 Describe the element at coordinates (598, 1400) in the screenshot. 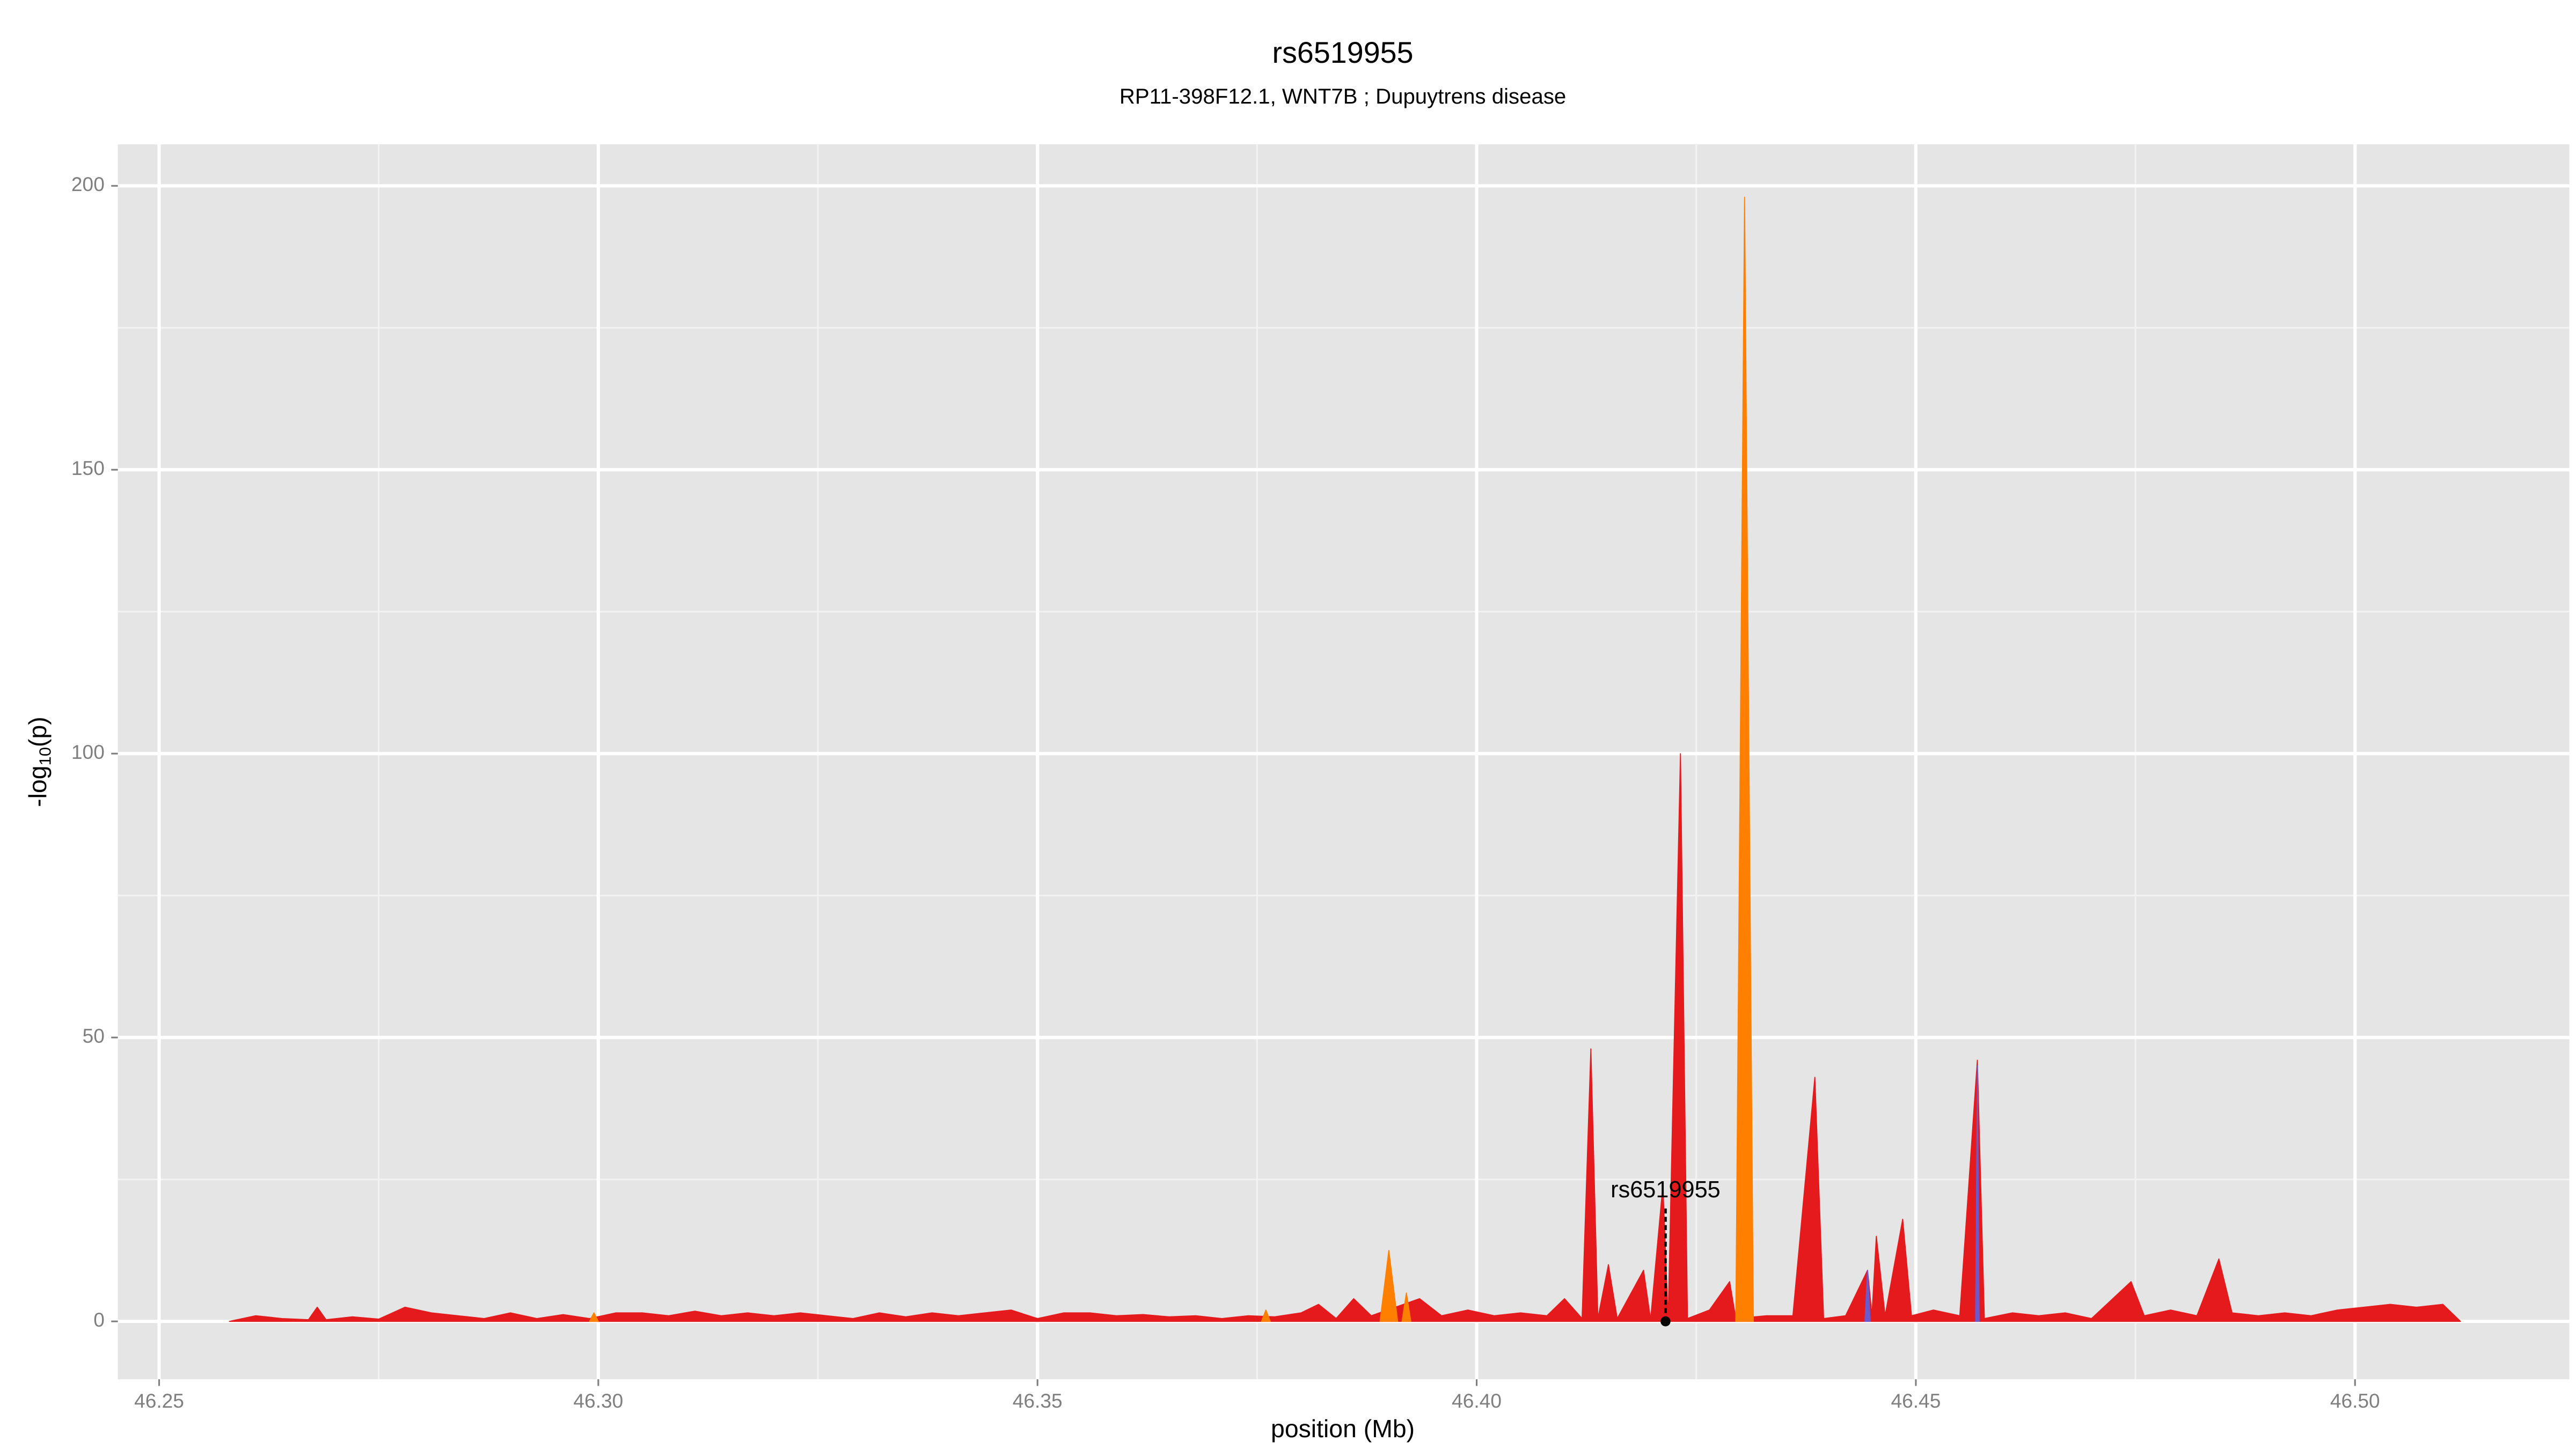

I see `x-tick-label: 46.30` at that location.